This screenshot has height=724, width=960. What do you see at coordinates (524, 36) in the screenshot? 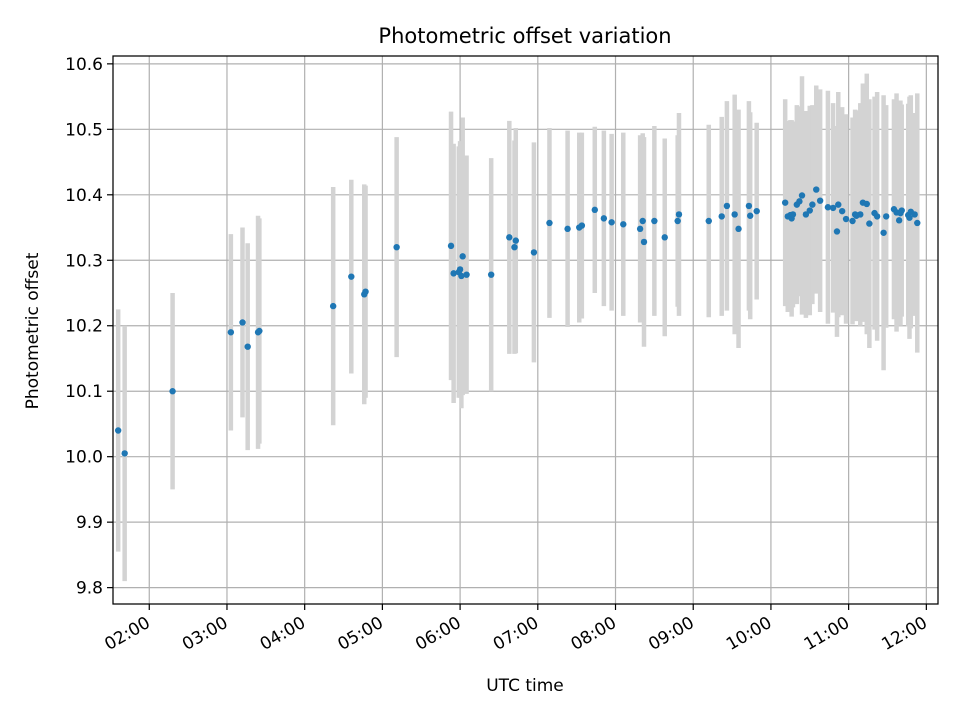
I see `chart-title: Photometric offset variation` at bounding box center [524, 36].